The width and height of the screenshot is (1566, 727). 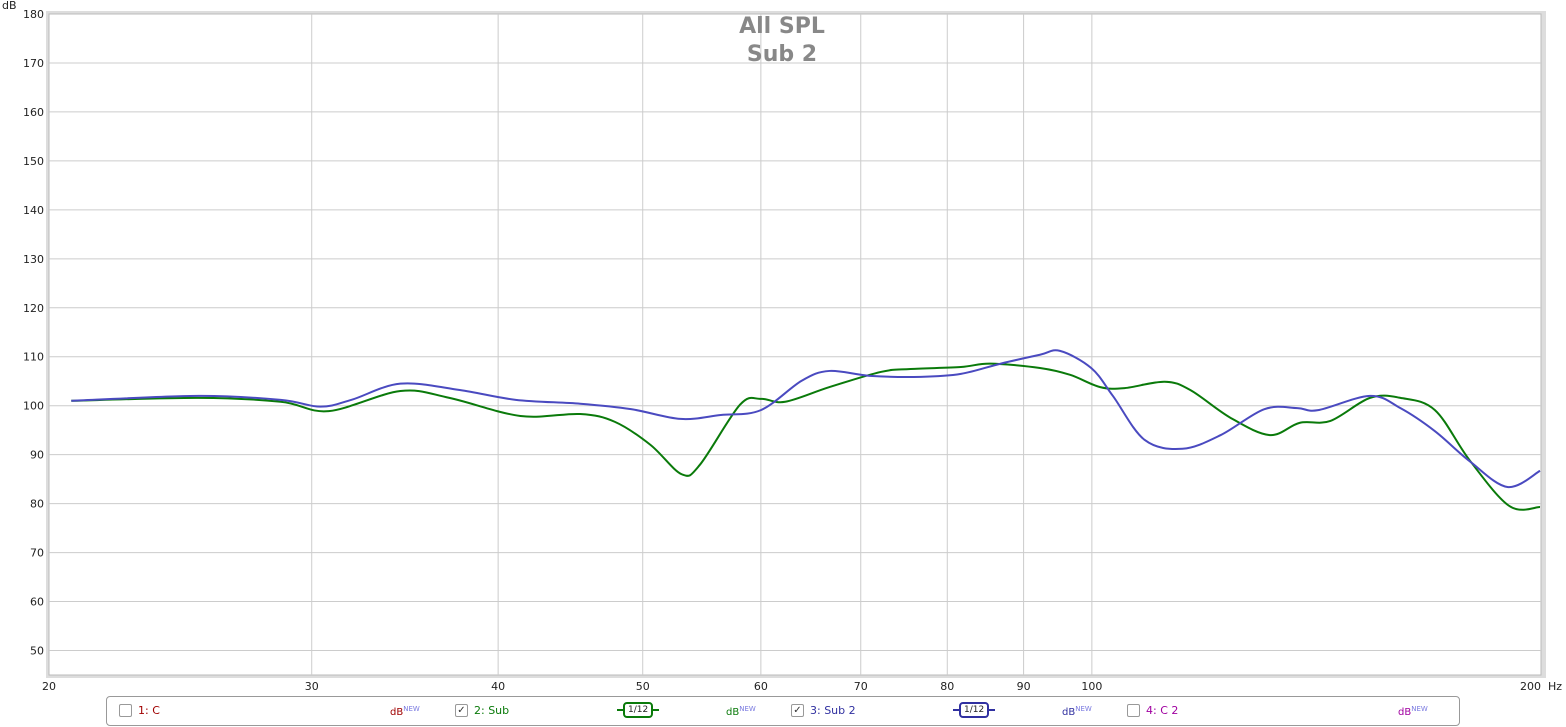 What do you see at coordinates (492, 710) in the screenshot?
I see `legend-label: 2: Sub` at bounding box center [492, 710].